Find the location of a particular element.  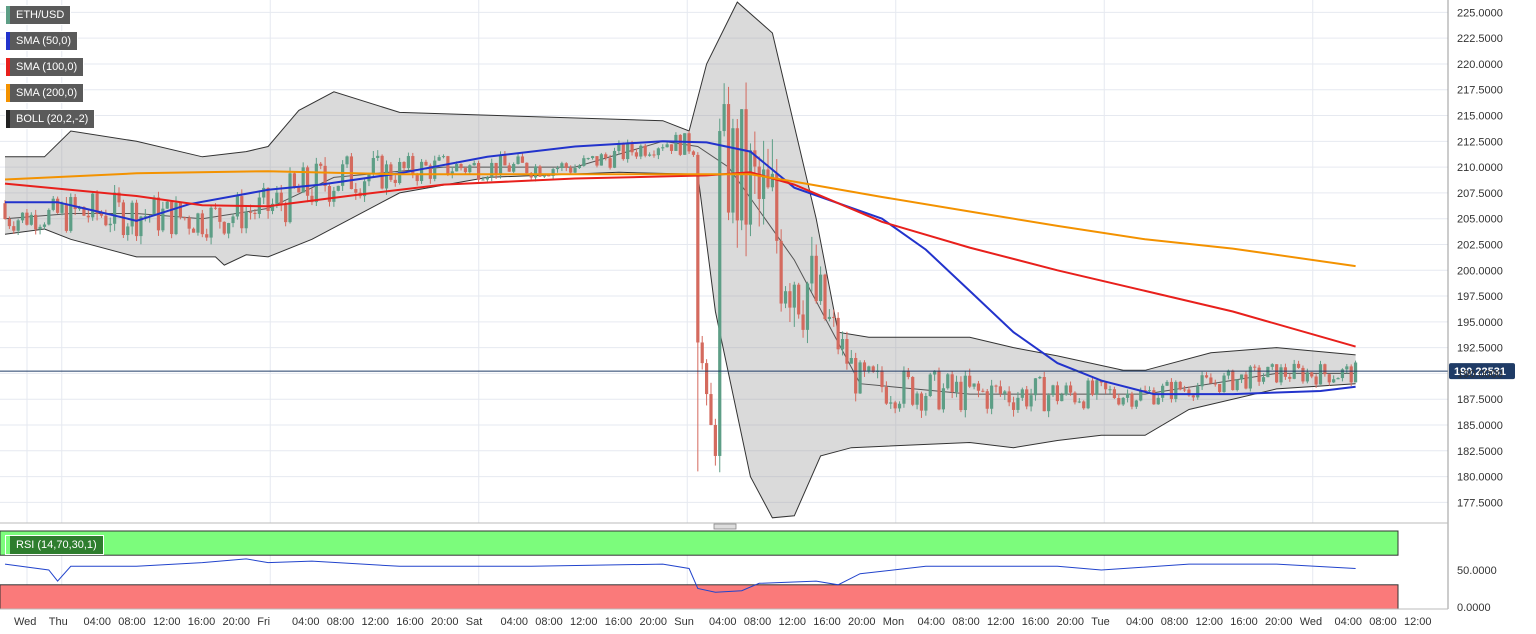

legend-symbol: ETH/USD is located at coordinates (38, 15).